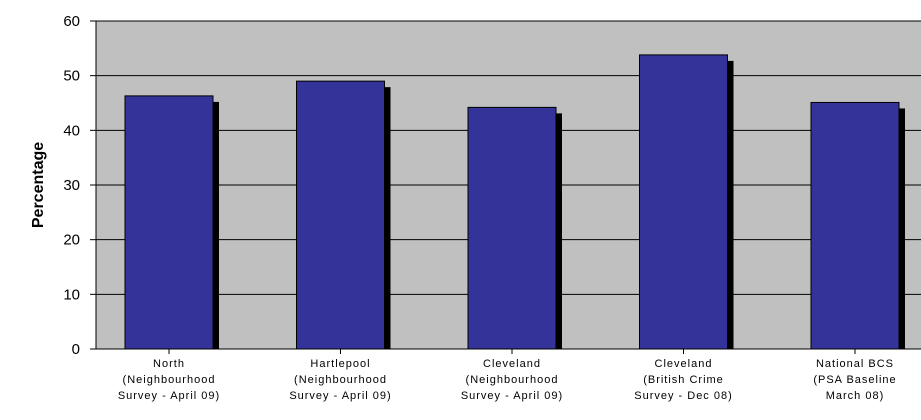 The height and width of the screenshot is (420, 921). I want to click on x-tick-label: Cleveland (British Crime Survey - Dec 08), so click(683, 380).